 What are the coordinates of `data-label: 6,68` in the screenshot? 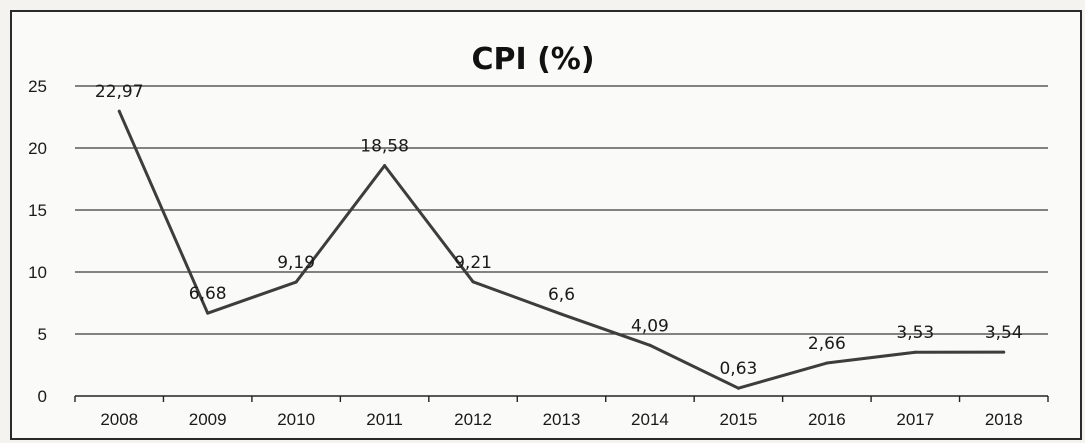 It's located at (208, 294).